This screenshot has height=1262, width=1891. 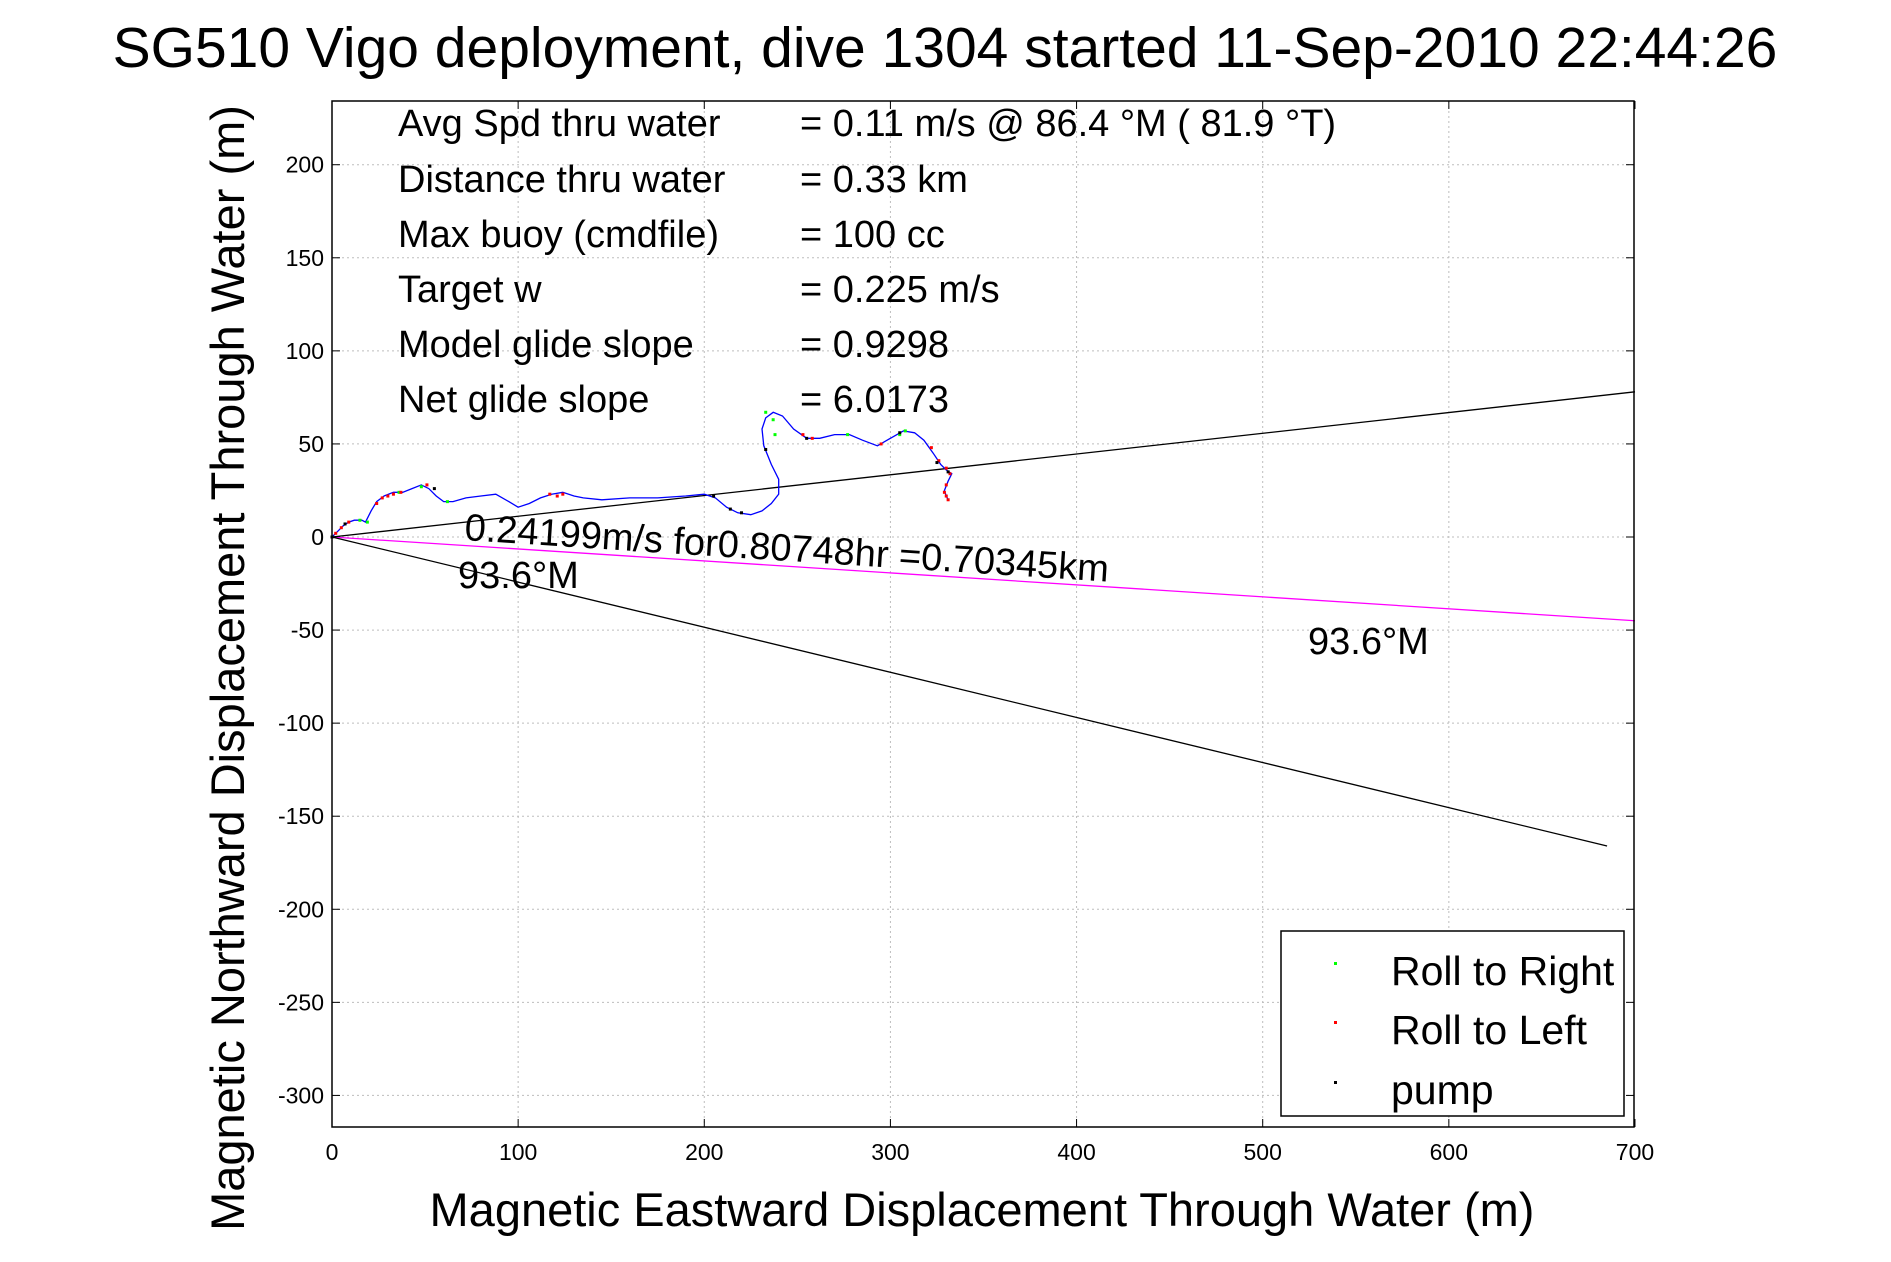 What do you see at coordinates (518, 576) in the screenshot?
I see `heading-annotation-left: 93.6°M` at bounding box center [518, 576].